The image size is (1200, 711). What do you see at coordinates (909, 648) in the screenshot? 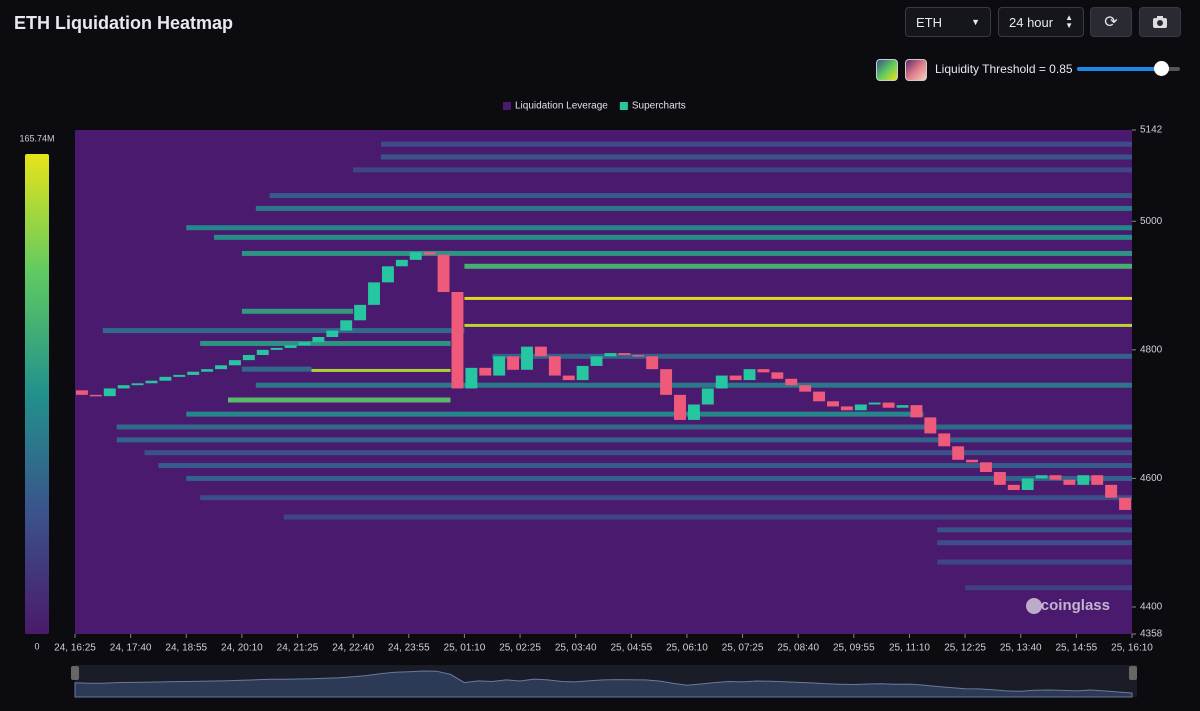
I see `x-tick-label: 25, 11:10` at bounding box center [909, 648].